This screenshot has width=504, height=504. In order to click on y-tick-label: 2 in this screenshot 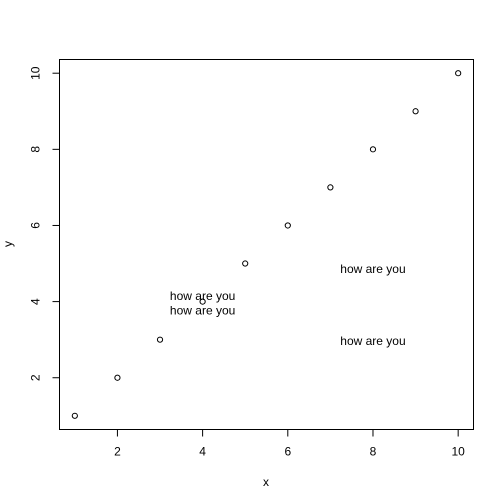, I will do `click(36, 377)`.